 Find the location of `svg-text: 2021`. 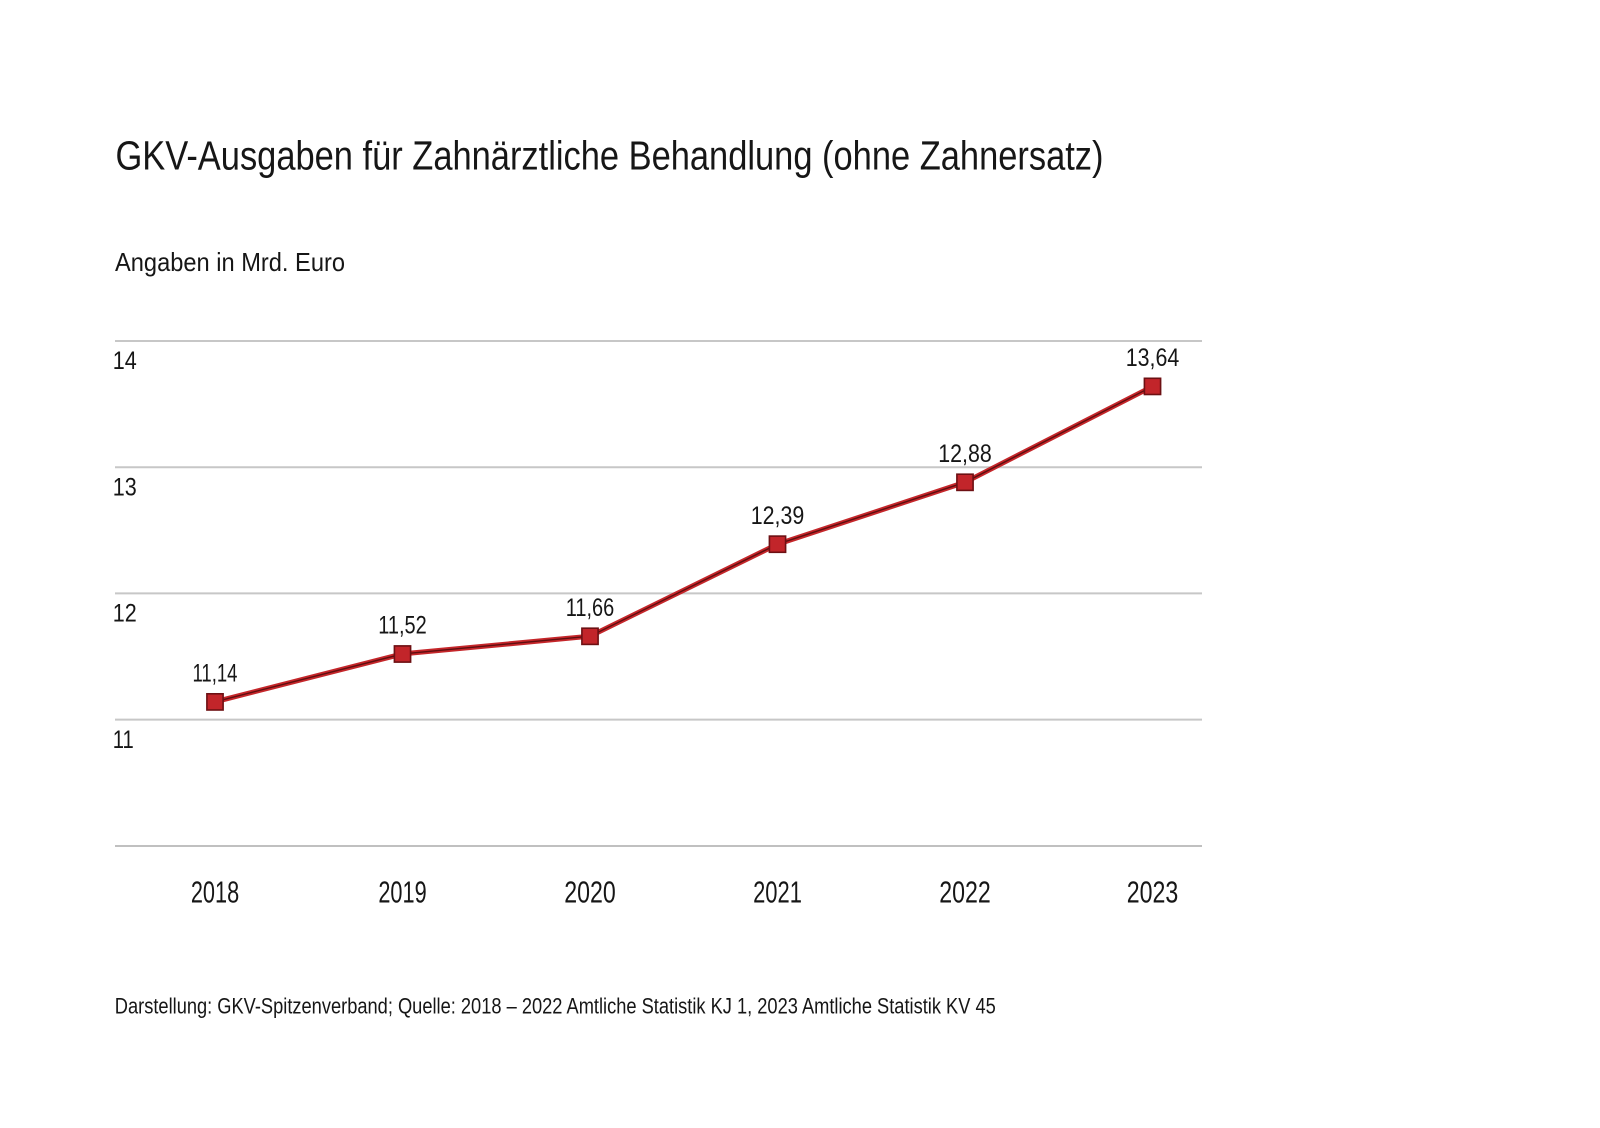

svg-text: 2021 is located at coordinates (777, 892).